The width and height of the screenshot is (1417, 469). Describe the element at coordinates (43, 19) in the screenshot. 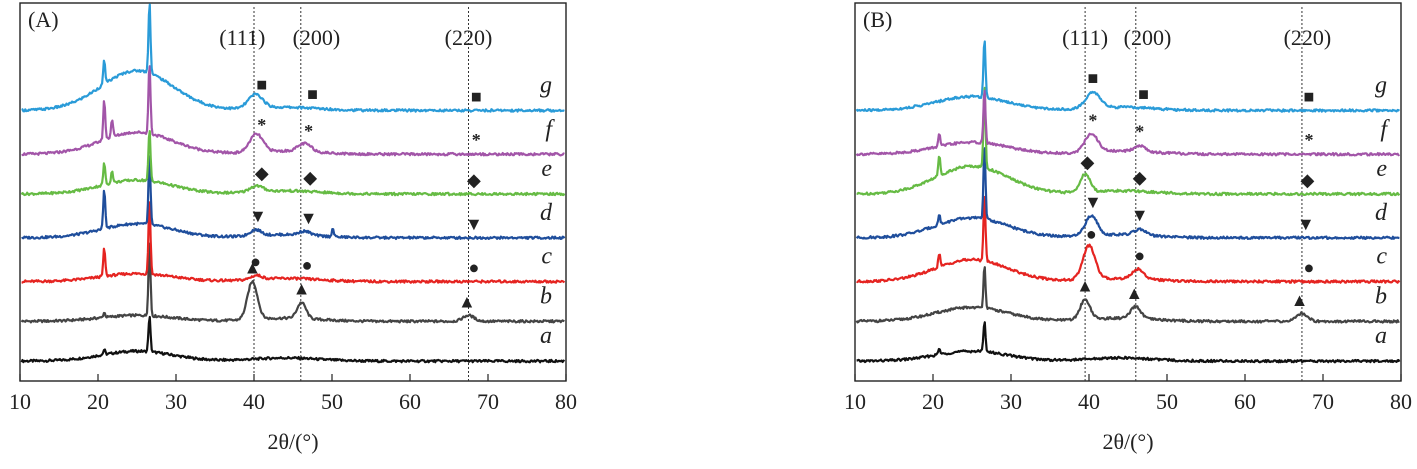

I see `panel-label: (A)` at that location.